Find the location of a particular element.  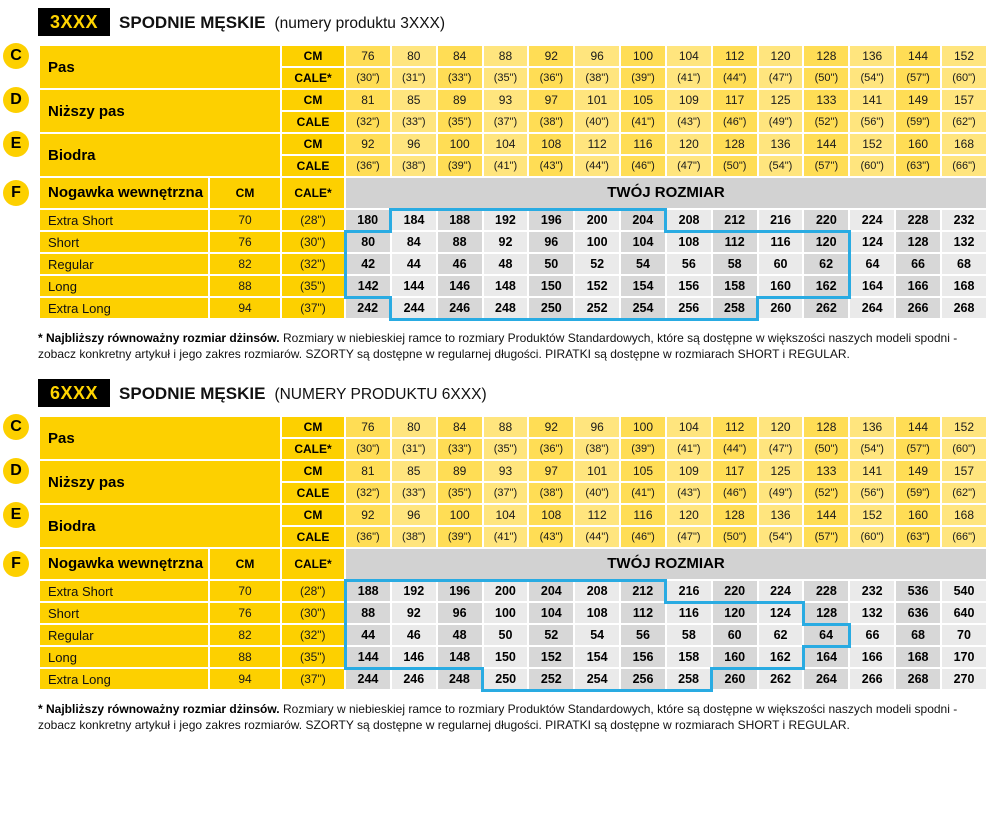

size-value-cell: 54 is located at coordinates (597, 635).